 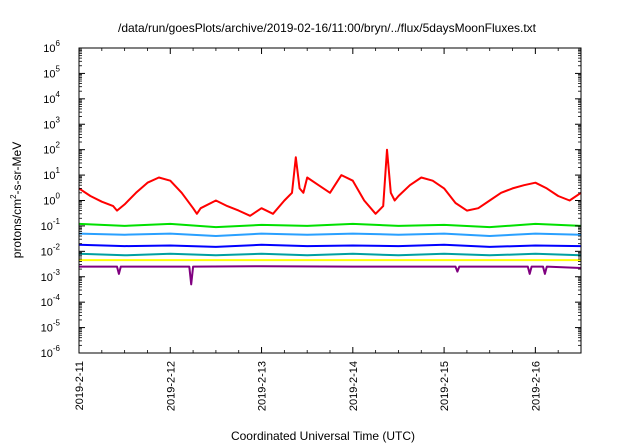 I want to click on x-tick-label: 2019-2-11, so click(x=80, y=385).